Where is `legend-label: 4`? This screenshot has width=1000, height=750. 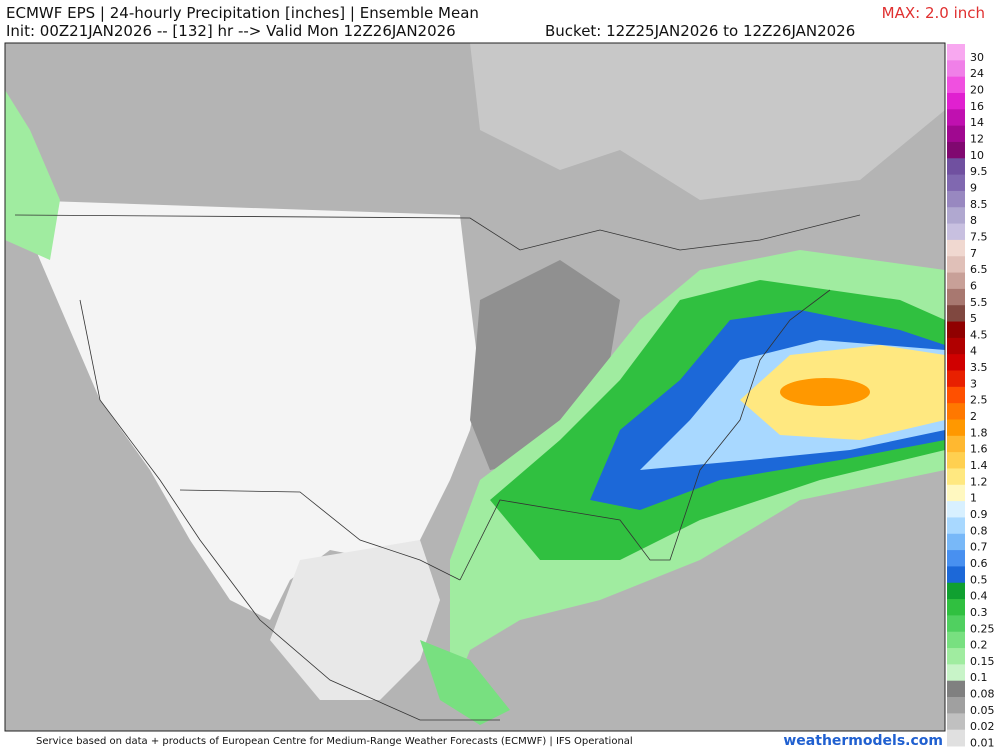
legend-label: 4 is located at coordinates (973, 351).